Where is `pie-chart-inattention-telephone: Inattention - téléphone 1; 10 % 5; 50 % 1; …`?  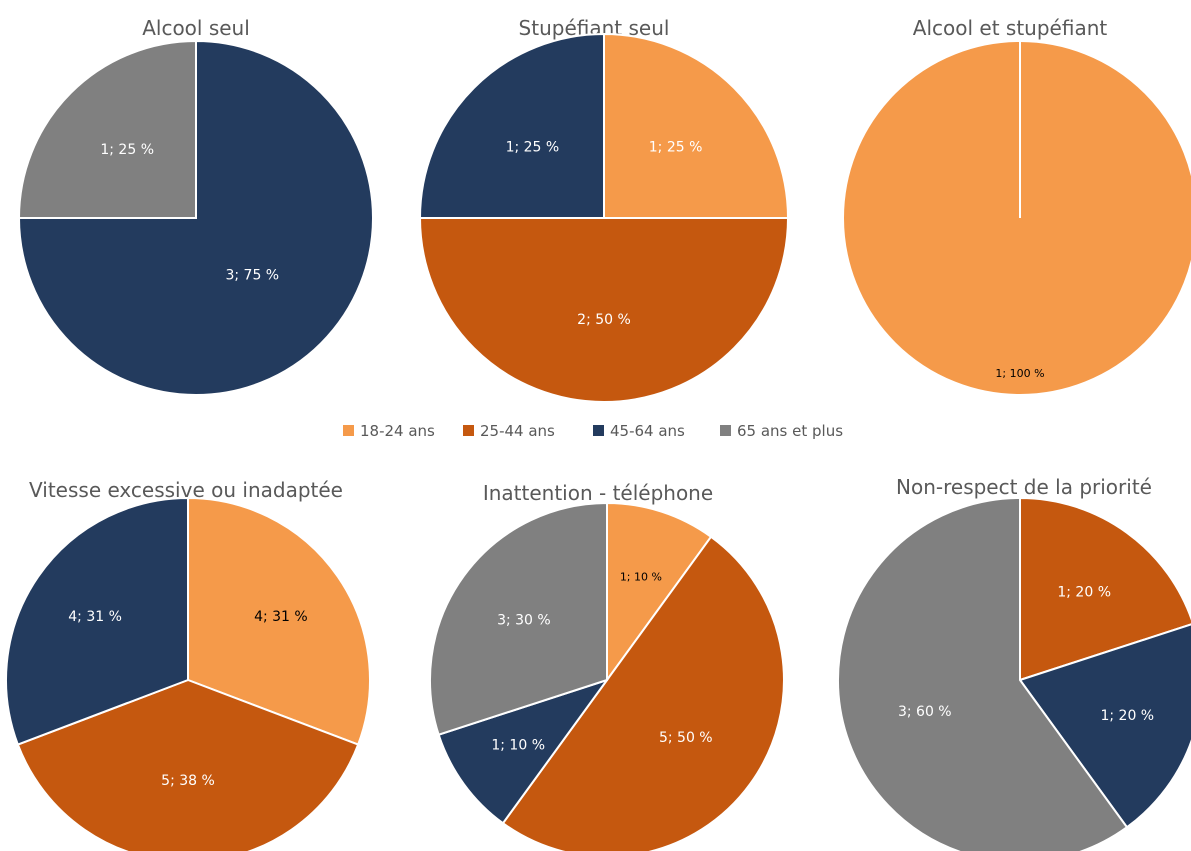
pie-chart-inattention-telephone: Inattention - téléphone 1; 10 % 5; 50 % 1; … is located at coordinates (607, 666).